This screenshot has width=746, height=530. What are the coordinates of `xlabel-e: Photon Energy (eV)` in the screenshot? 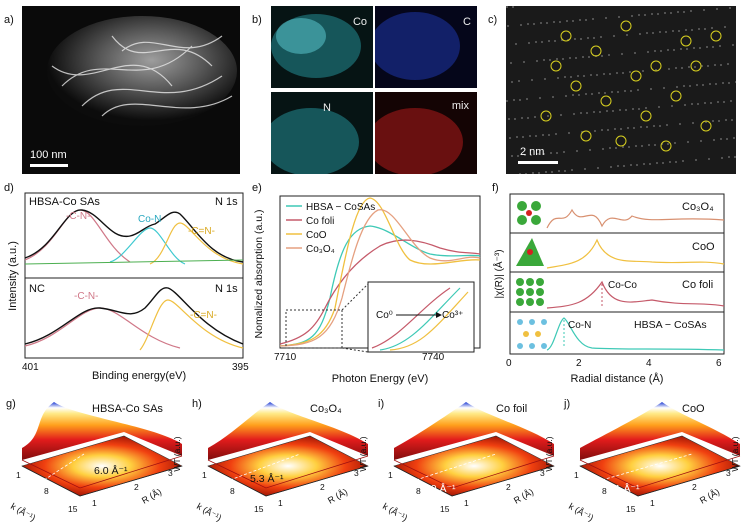 It's located at (380, 379).